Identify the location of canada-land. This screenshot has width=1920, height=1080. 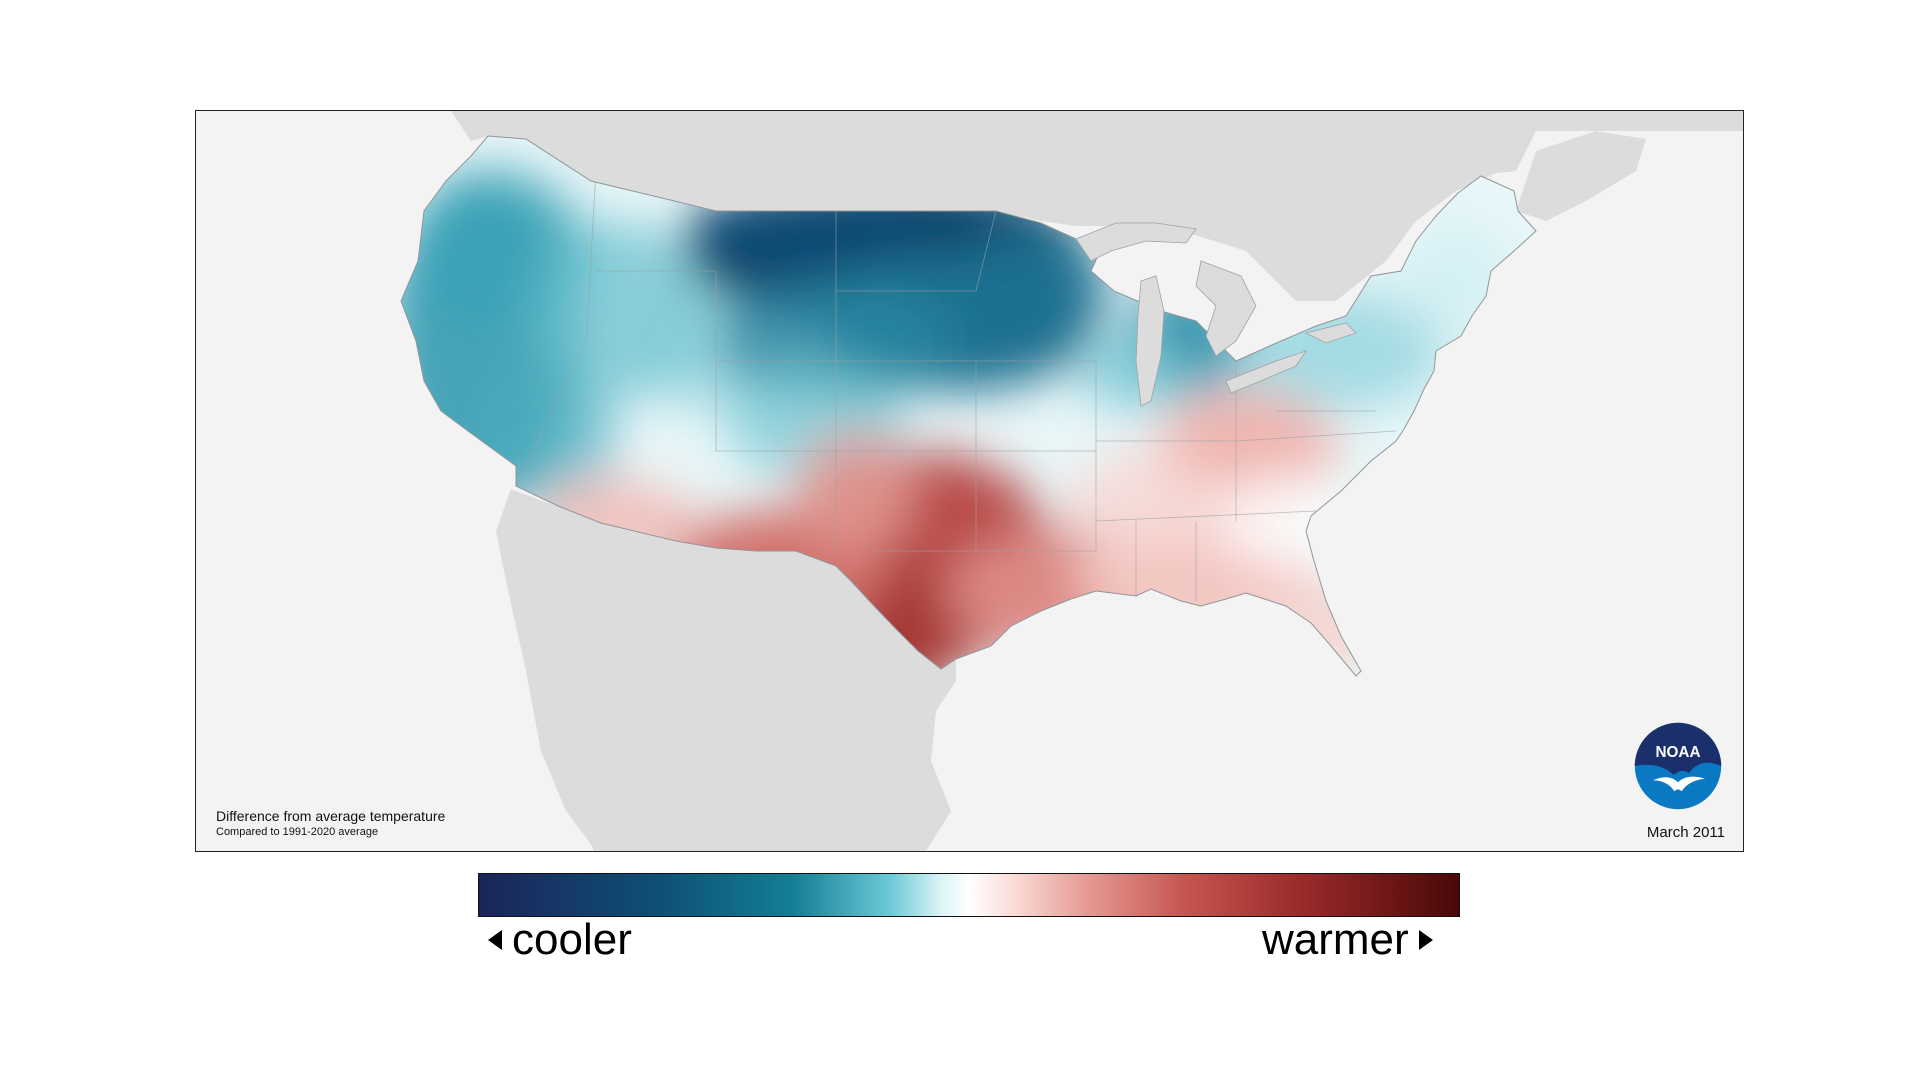
(1097, 206).